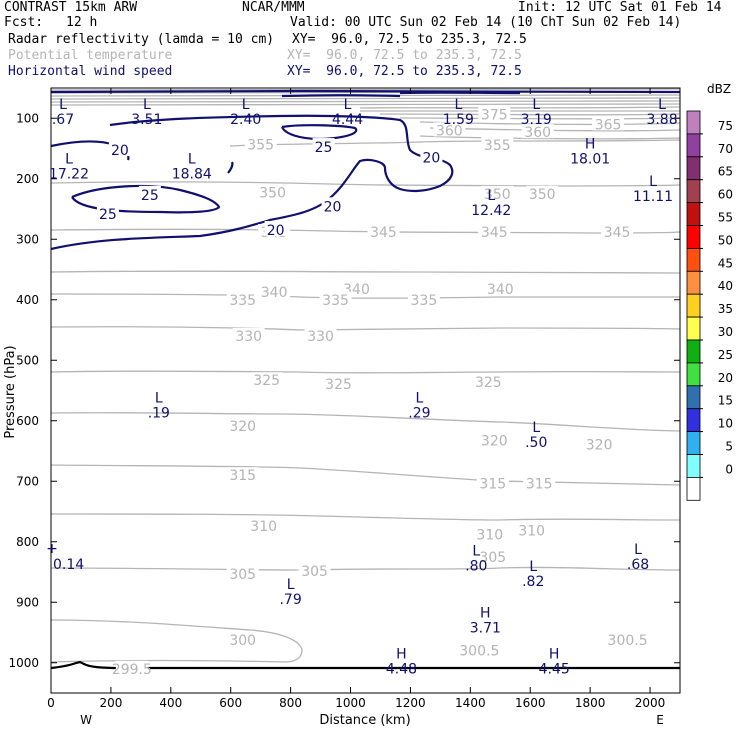 Image resolution: width=740 pixels, height=740 pixels. What do you see at coordinates (242, 575) in the screenshot?
I see `theta-label: 305` at bounding box center [242, 575].